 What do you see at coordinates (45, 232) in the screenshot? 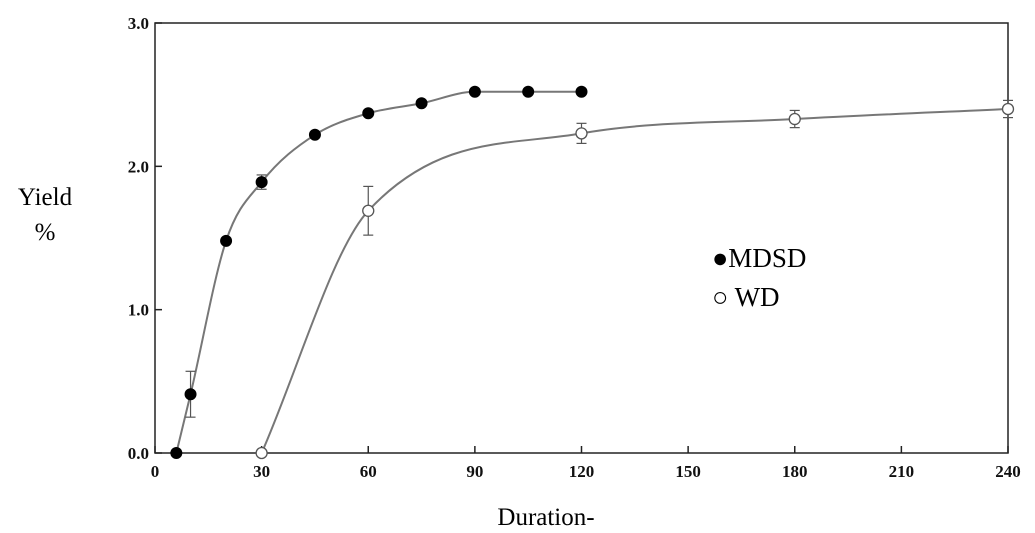
I see `y-axis-title-line2: %` at bounding box center [45, 232].